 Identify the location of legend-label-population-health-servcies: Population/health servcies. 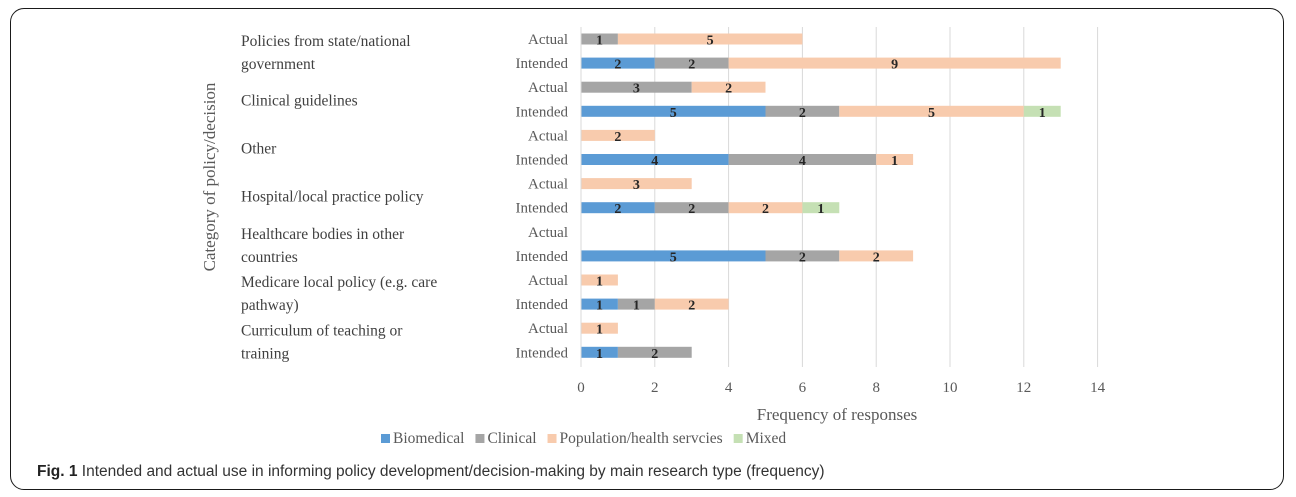
(641, 438).